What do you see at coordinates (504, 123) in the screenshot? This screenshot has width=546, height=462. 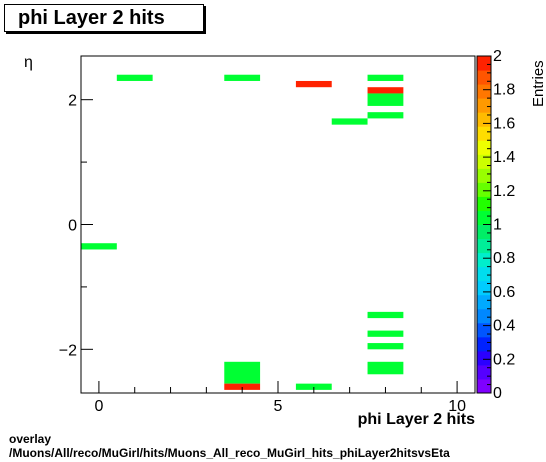 I see `z-tick-label: 1.6` at bounding box center [504, 123].